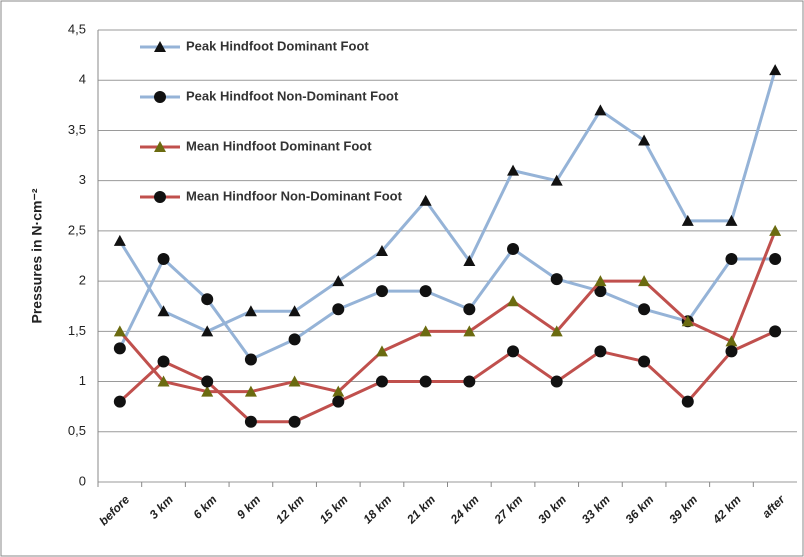 Image resolution: width=804 pixels, height=557 pixels. What do you see at coordinates (82, 280) in the screenshot?
I see `y-tick-label: 2` at bounding box center [82, 280].